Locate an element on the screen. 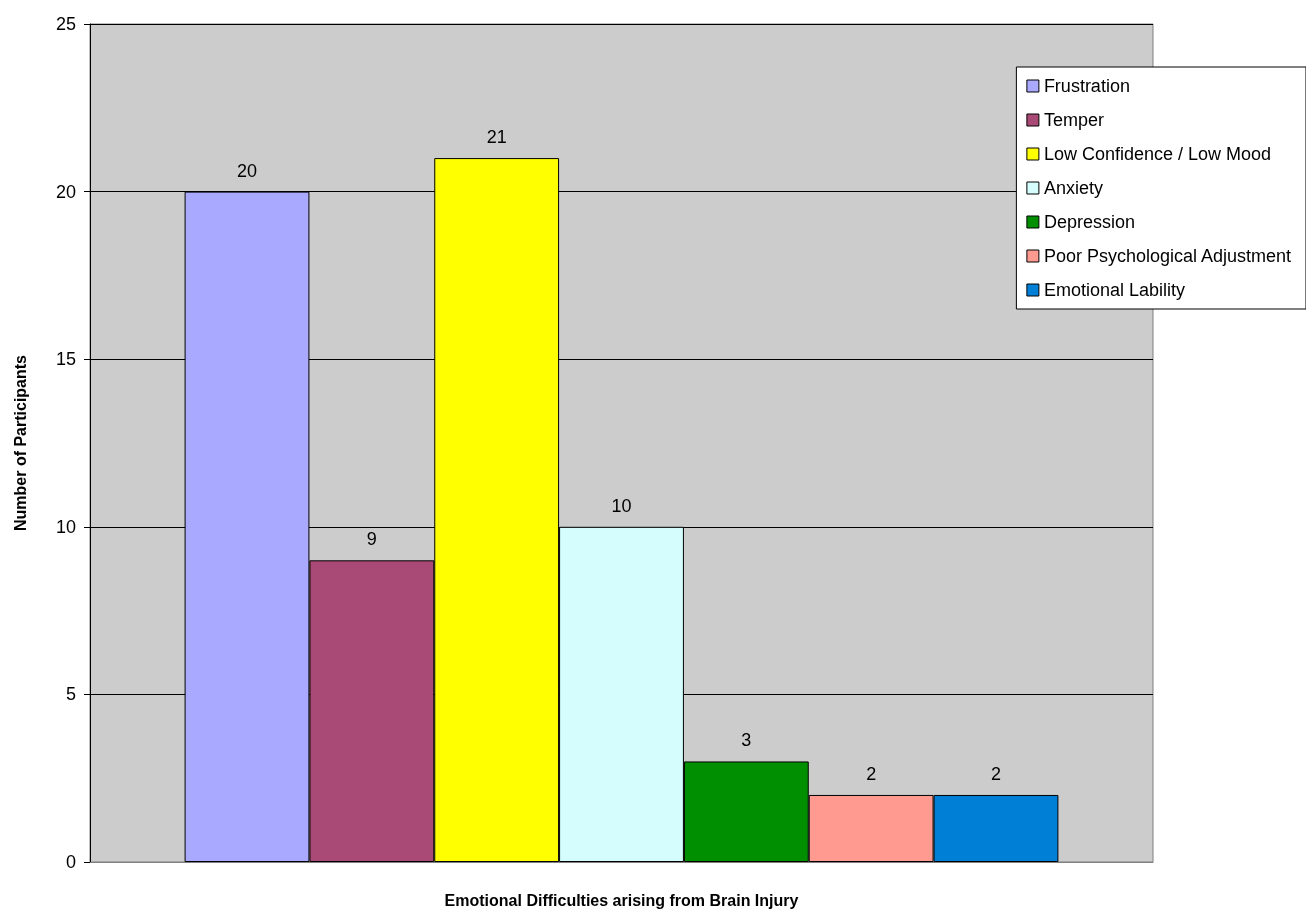 This screenshot has width=1306, height=913. legend-label: Frustration is located at coordinates (1086, 86).